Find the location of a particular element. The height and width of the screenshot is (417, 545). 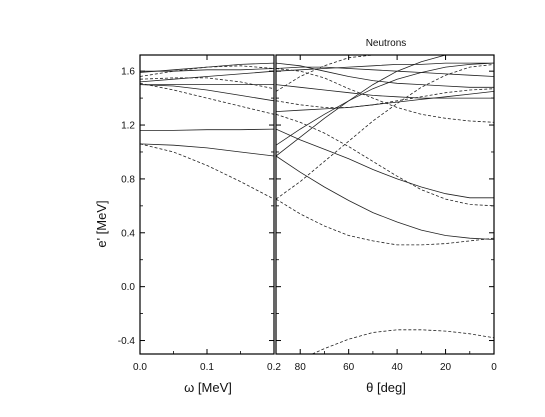

right-x-tick-label: 60 is located at coordinates (349, 367).